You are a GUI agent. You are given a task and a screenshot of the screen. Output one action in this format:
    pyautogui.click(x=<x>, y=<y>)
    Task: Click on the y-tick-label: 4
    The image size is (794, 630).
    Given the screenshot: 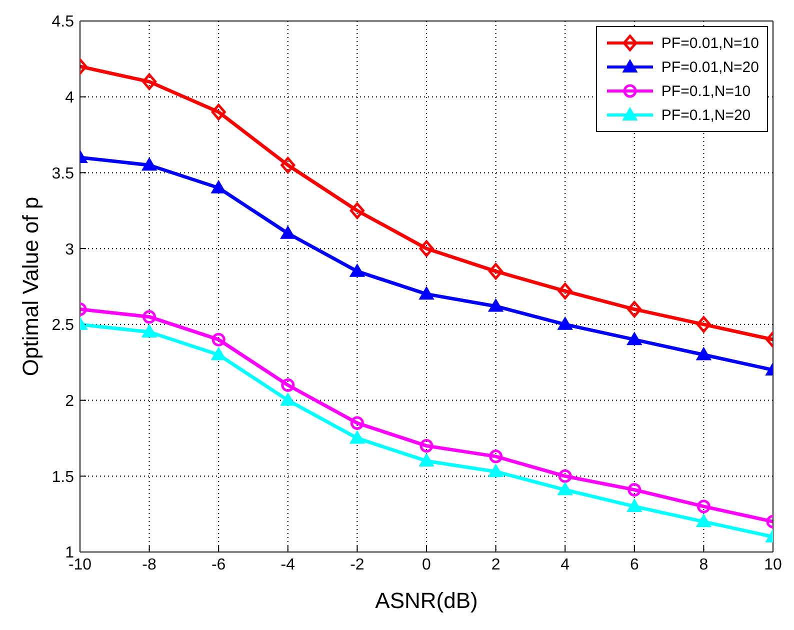 What is the action you would take?
    pyautogui.click(x=69, y=98)
    